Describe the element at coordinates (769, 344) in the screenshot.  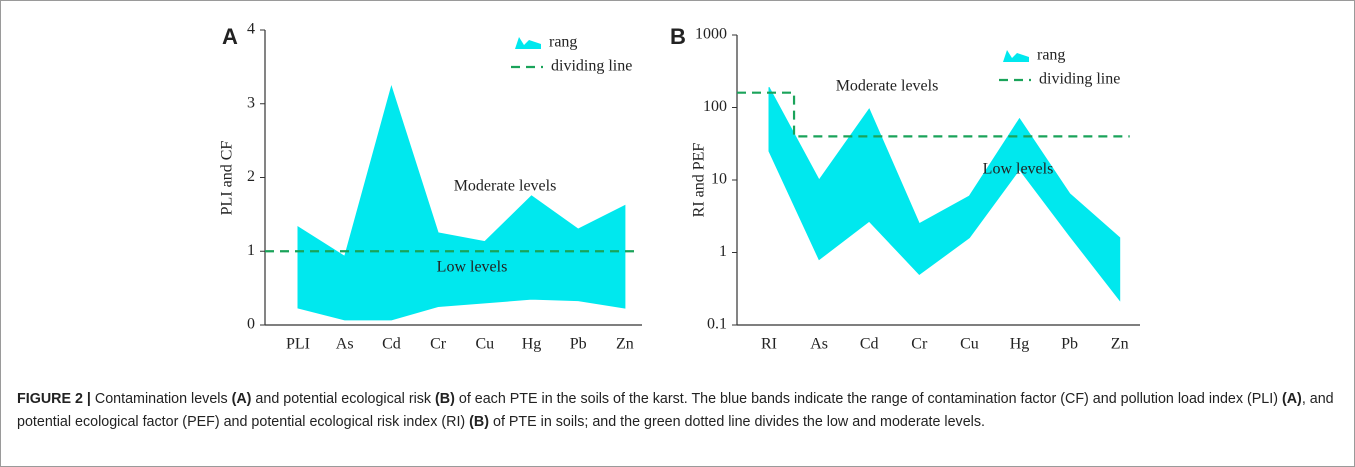
I see `x-tick-label: RI` at that location.